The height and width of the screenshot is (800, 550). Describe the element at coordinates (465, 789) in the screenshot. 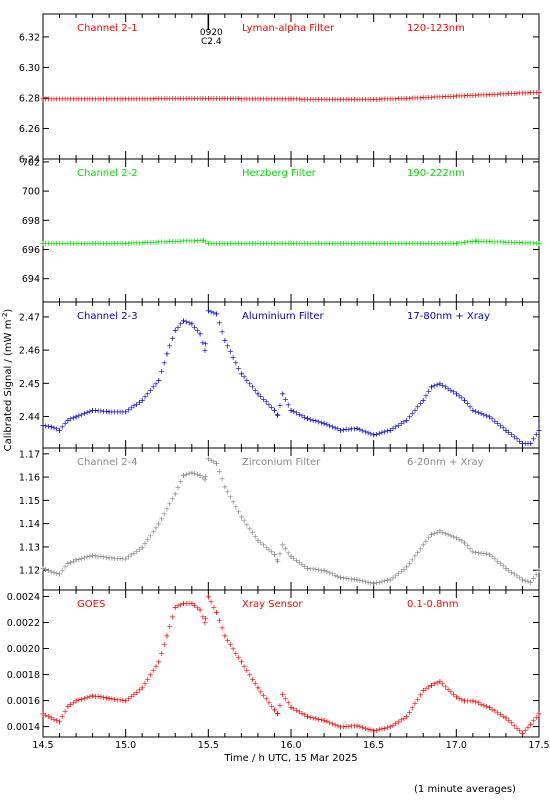

I see `footnote: (1 minute averages)` at that location.